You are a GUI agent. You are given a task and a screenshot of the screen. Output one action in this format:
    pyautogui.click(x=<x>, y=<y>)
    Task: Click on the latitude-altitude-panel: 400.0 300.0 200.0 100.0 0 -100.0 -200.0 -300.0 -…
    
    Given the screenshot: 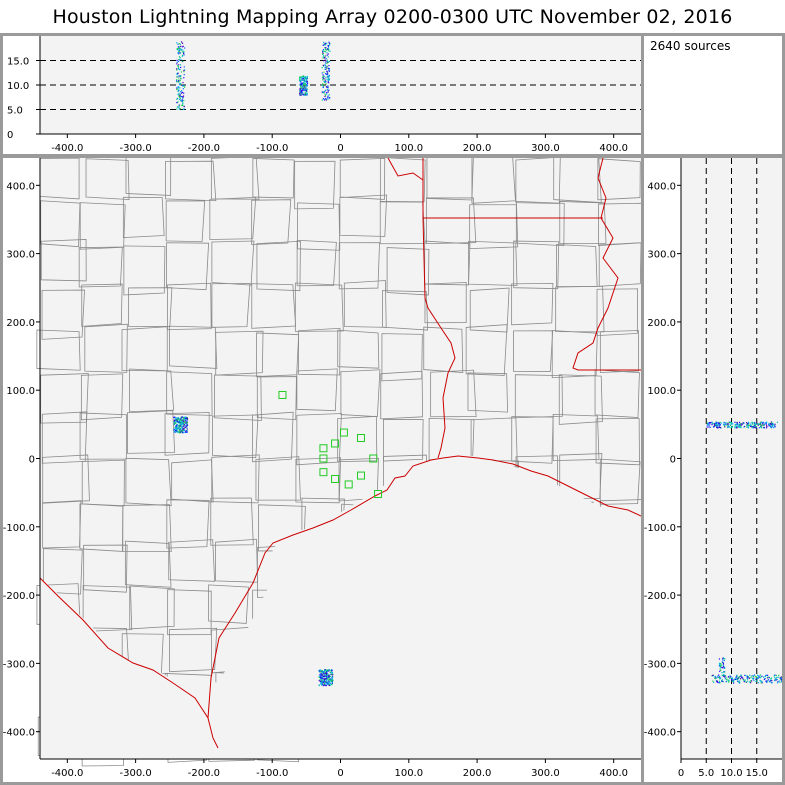 What is the action you would take?
    pyautogui.click(x=713, y=470)
    